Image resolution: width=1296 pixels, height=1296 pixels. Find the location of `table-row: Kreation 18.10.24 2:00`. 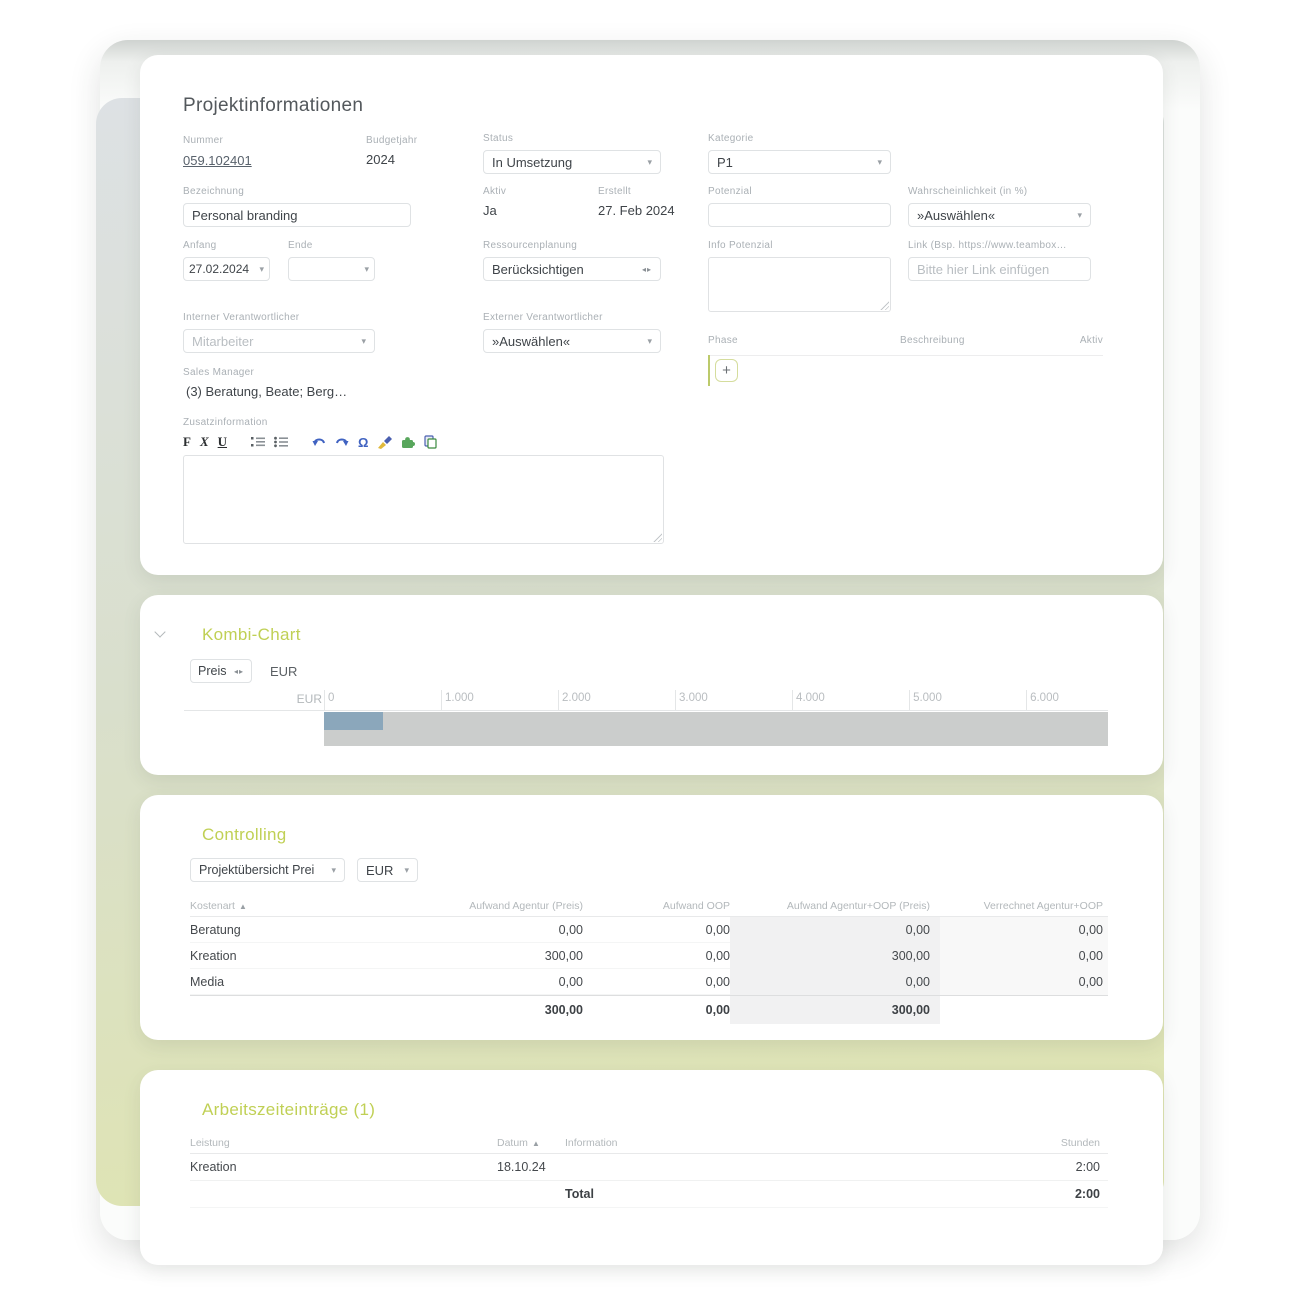

table-row: Kreation 18.10.24 2:00 is located at coordinates (649, 1167).